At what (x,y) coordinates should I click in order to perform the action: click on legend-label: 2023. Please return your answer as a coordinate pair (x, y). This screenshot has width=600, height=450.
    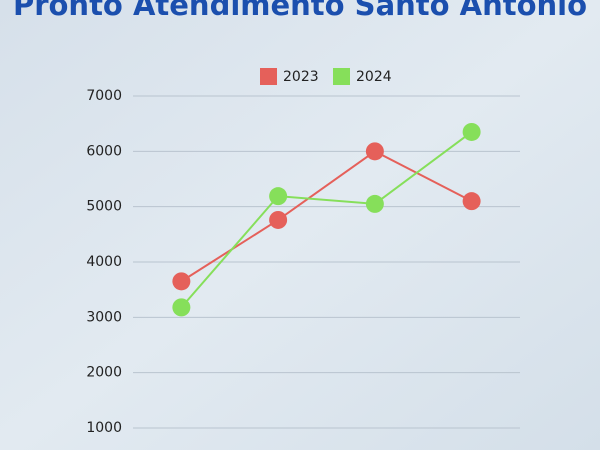
    Looking at the image, I should click on (301, 77).